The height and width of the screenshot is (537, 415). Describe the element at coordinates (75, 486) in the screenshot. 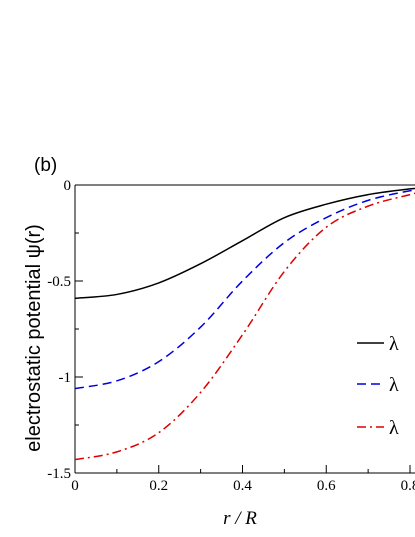

I see `x-tick-label: 0` at that location.